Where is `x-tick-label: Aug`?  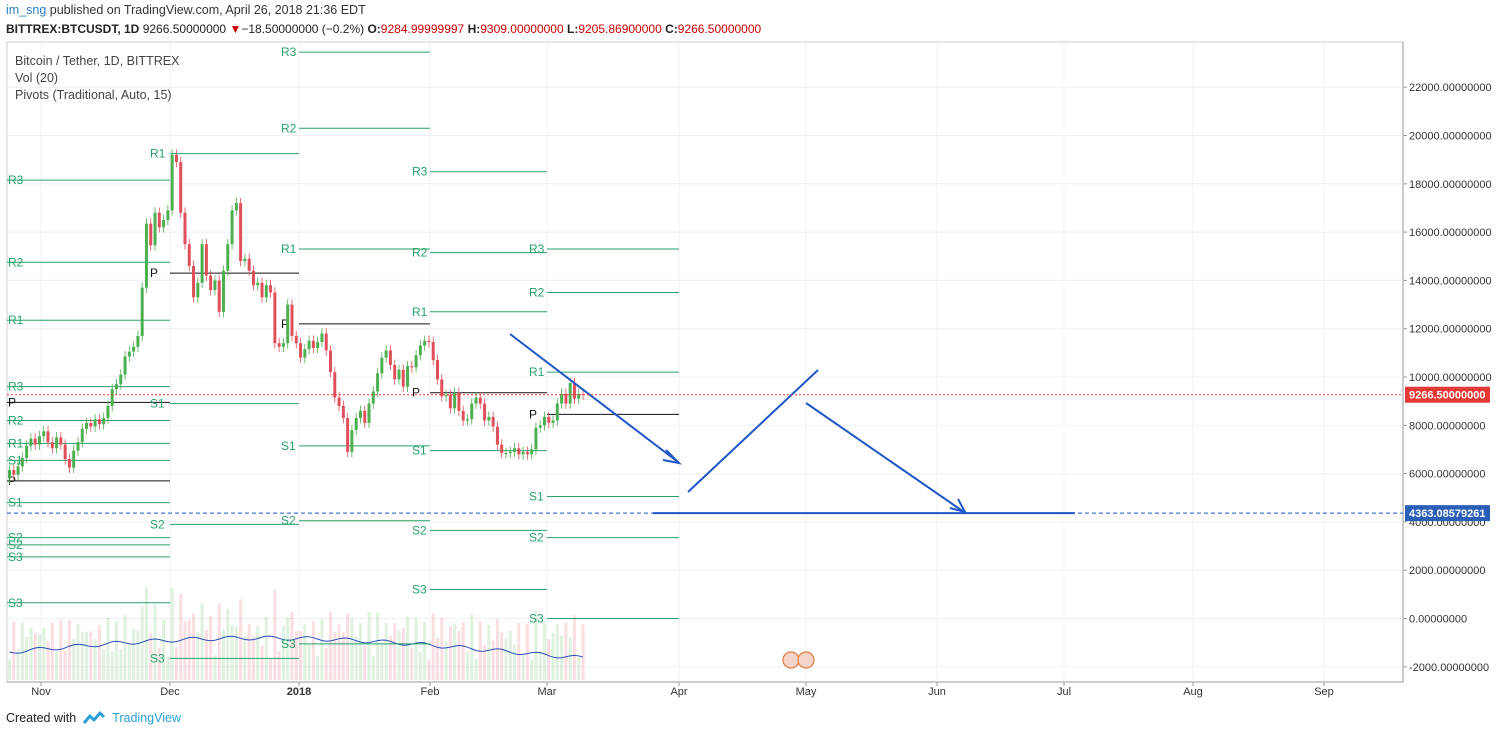 x-tick-label: Aug is located at coordinates (1193, 692).